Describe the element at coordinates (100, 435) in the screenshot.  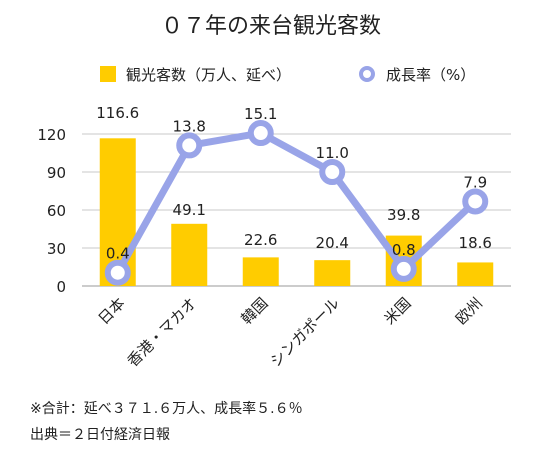
I see `source-note: 出典＝２日付経済日報` at that location.